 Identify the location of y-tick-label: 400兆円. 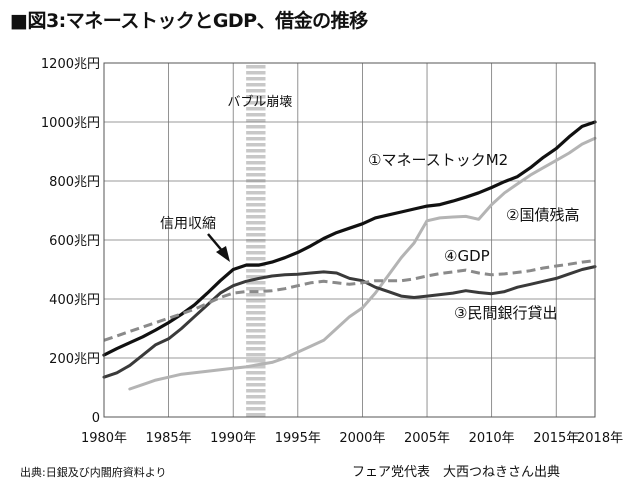
(74, 300).